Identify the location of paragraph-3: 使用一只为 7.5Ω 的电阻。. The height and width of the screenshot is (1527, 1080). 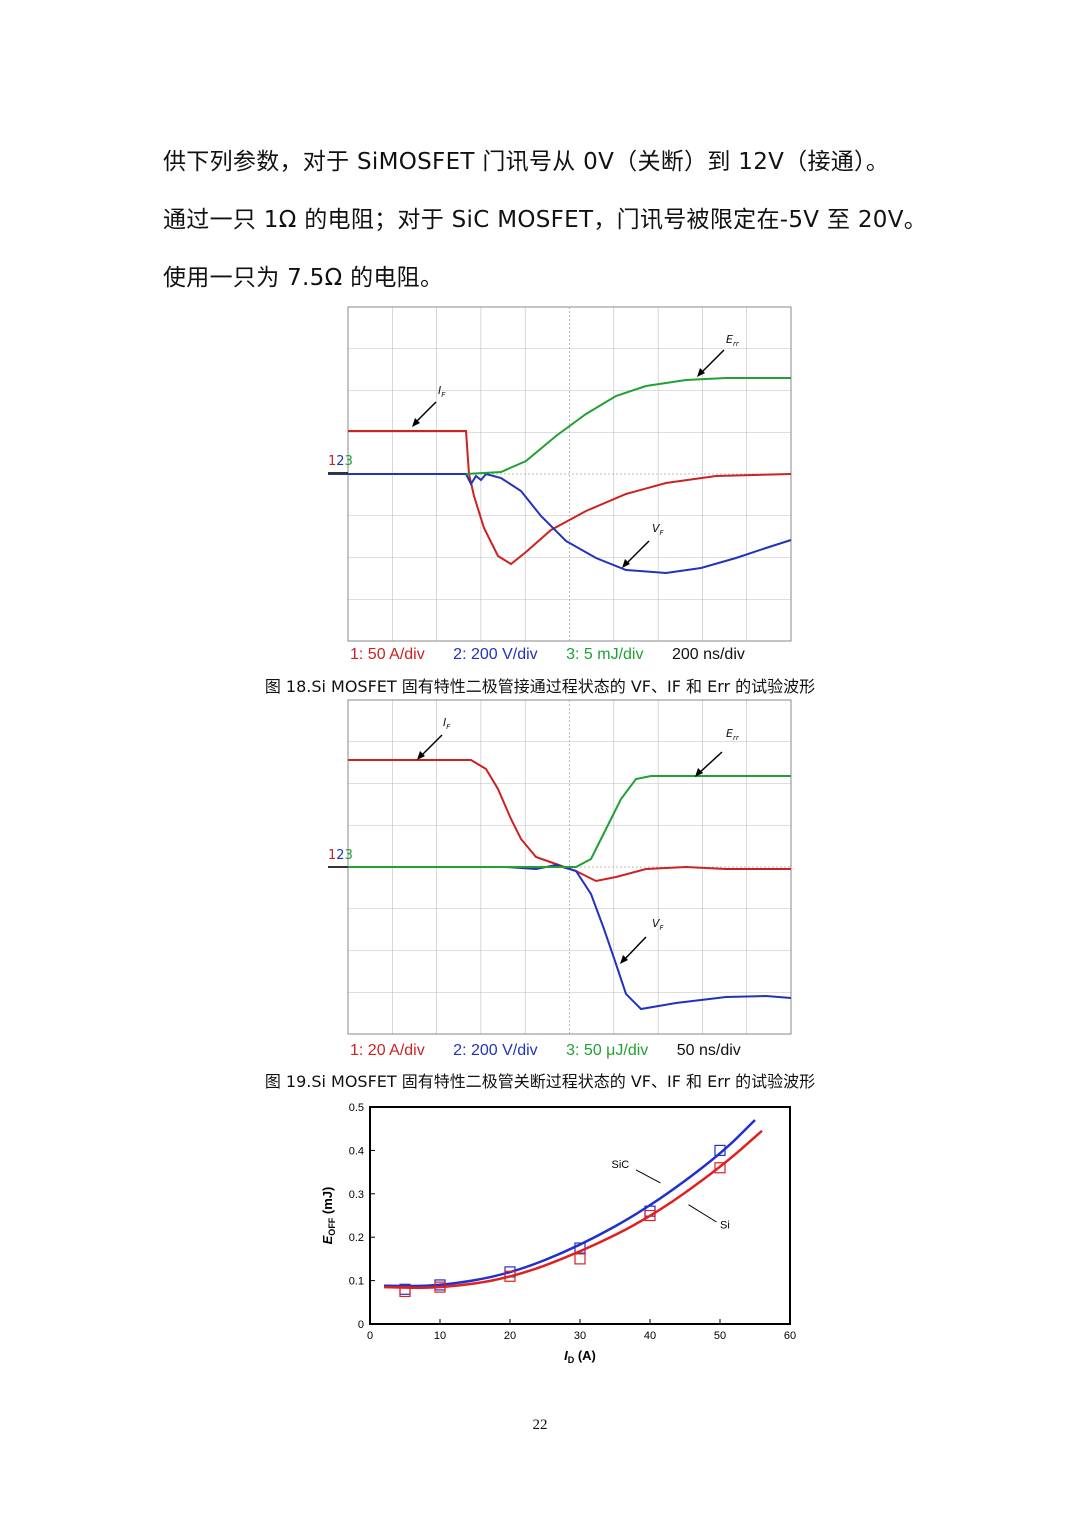
(303, 278).